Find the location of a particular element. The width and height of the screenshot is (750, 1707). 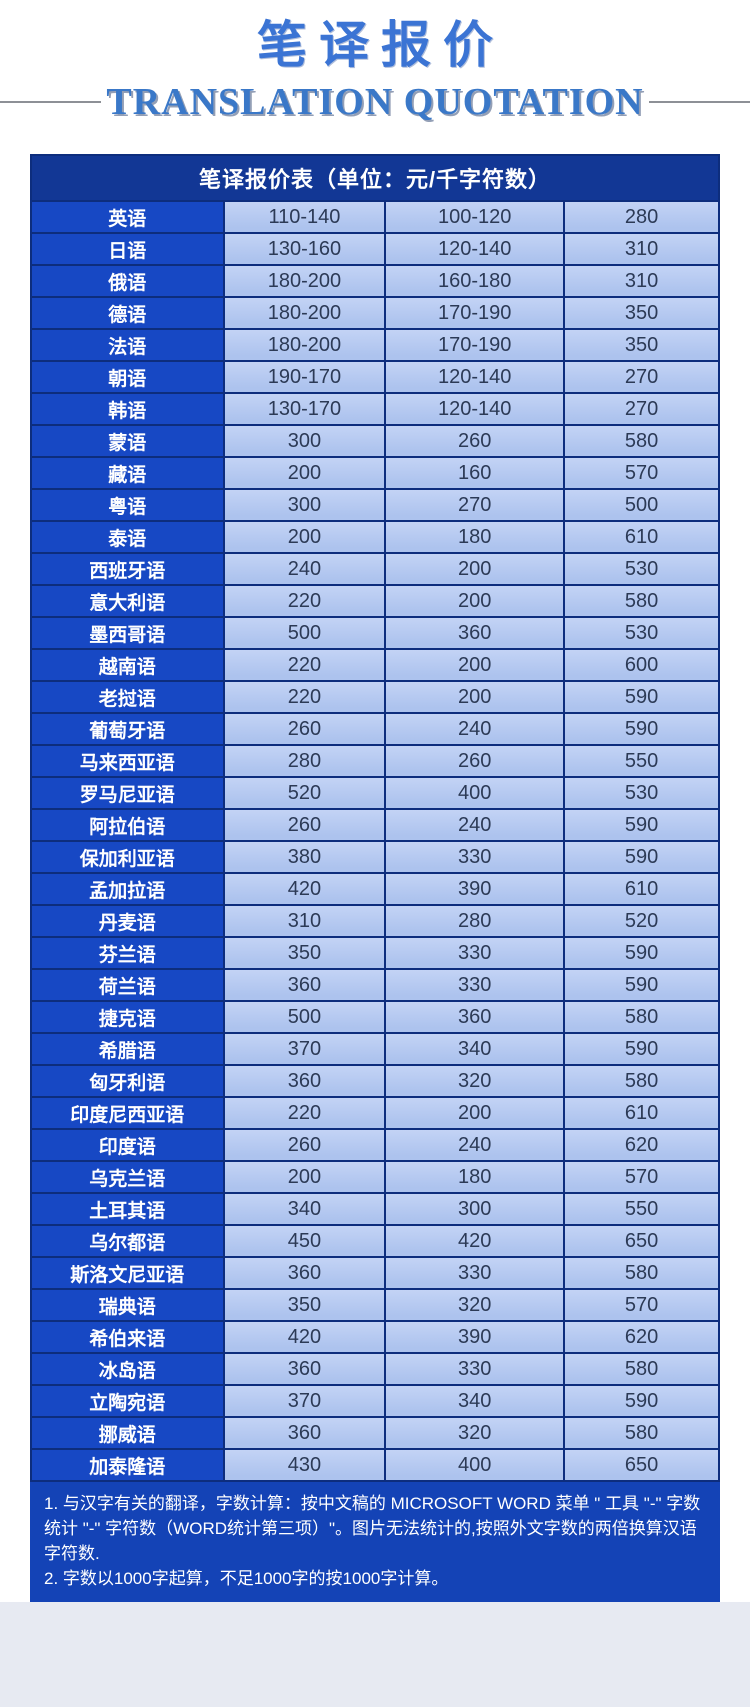

price-cell: 180-200 is located at coordinates (304, 281).